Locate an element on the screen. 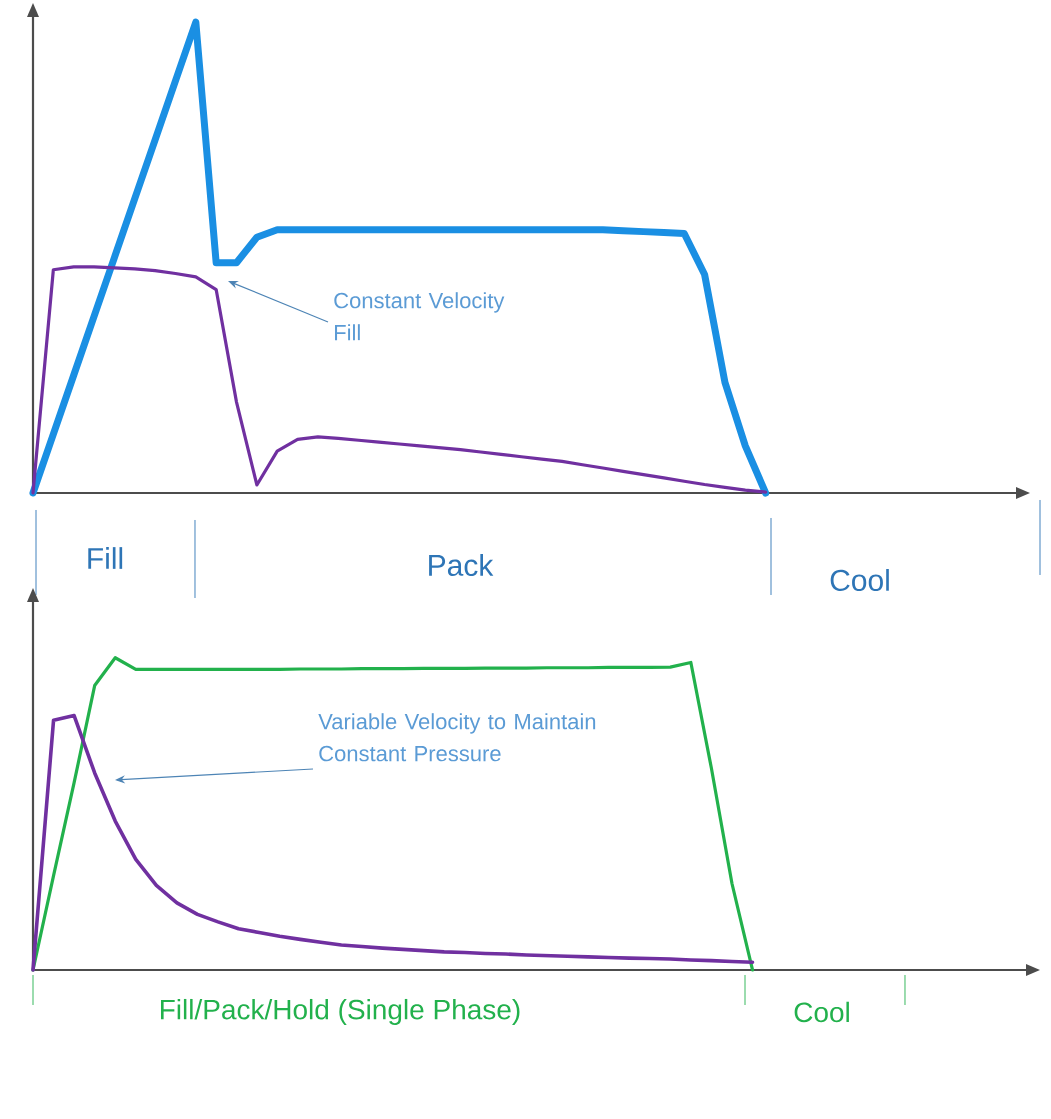 The width and height of the screenshot is (1051, 1119). annotation: Constant Velocity Fill is located at coordinates (419, 316).